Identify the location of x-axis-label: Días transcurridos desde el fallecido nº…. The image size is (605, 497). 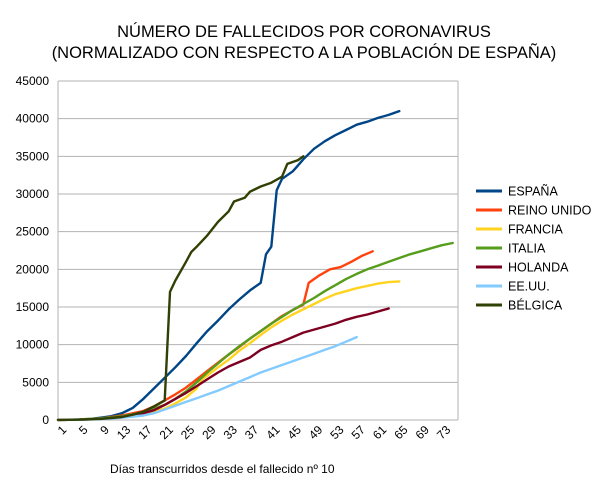
(222, 469).